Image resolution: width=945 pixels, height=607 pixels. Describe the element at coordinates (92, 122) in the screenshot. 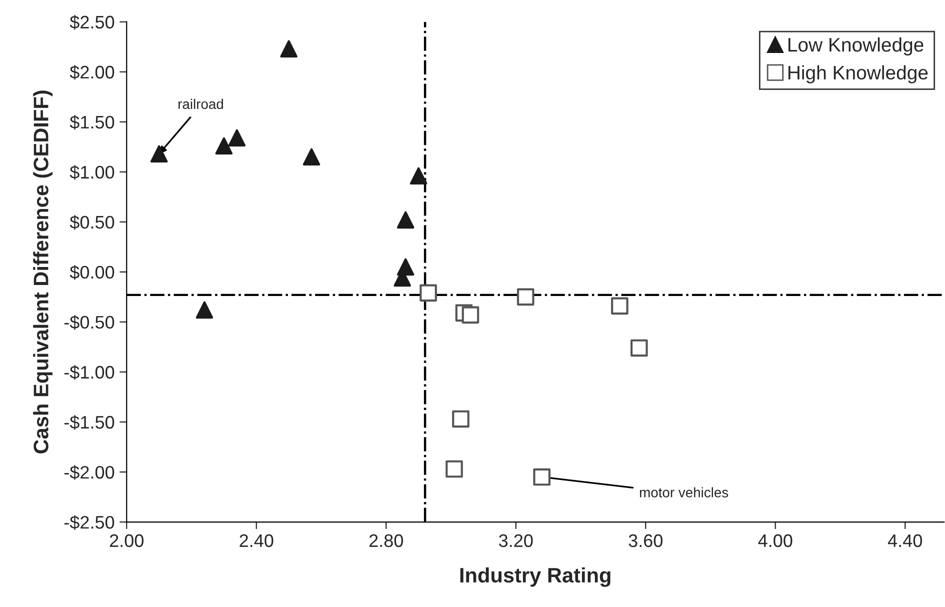

I see `y-tick-label: $1.50` at that location.